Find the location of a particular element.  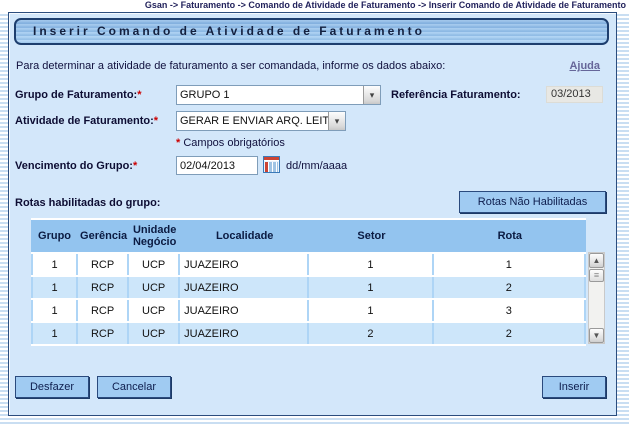

table-scrollbar: ▲ ≡ ▼ is located at coordinates (596, 298).